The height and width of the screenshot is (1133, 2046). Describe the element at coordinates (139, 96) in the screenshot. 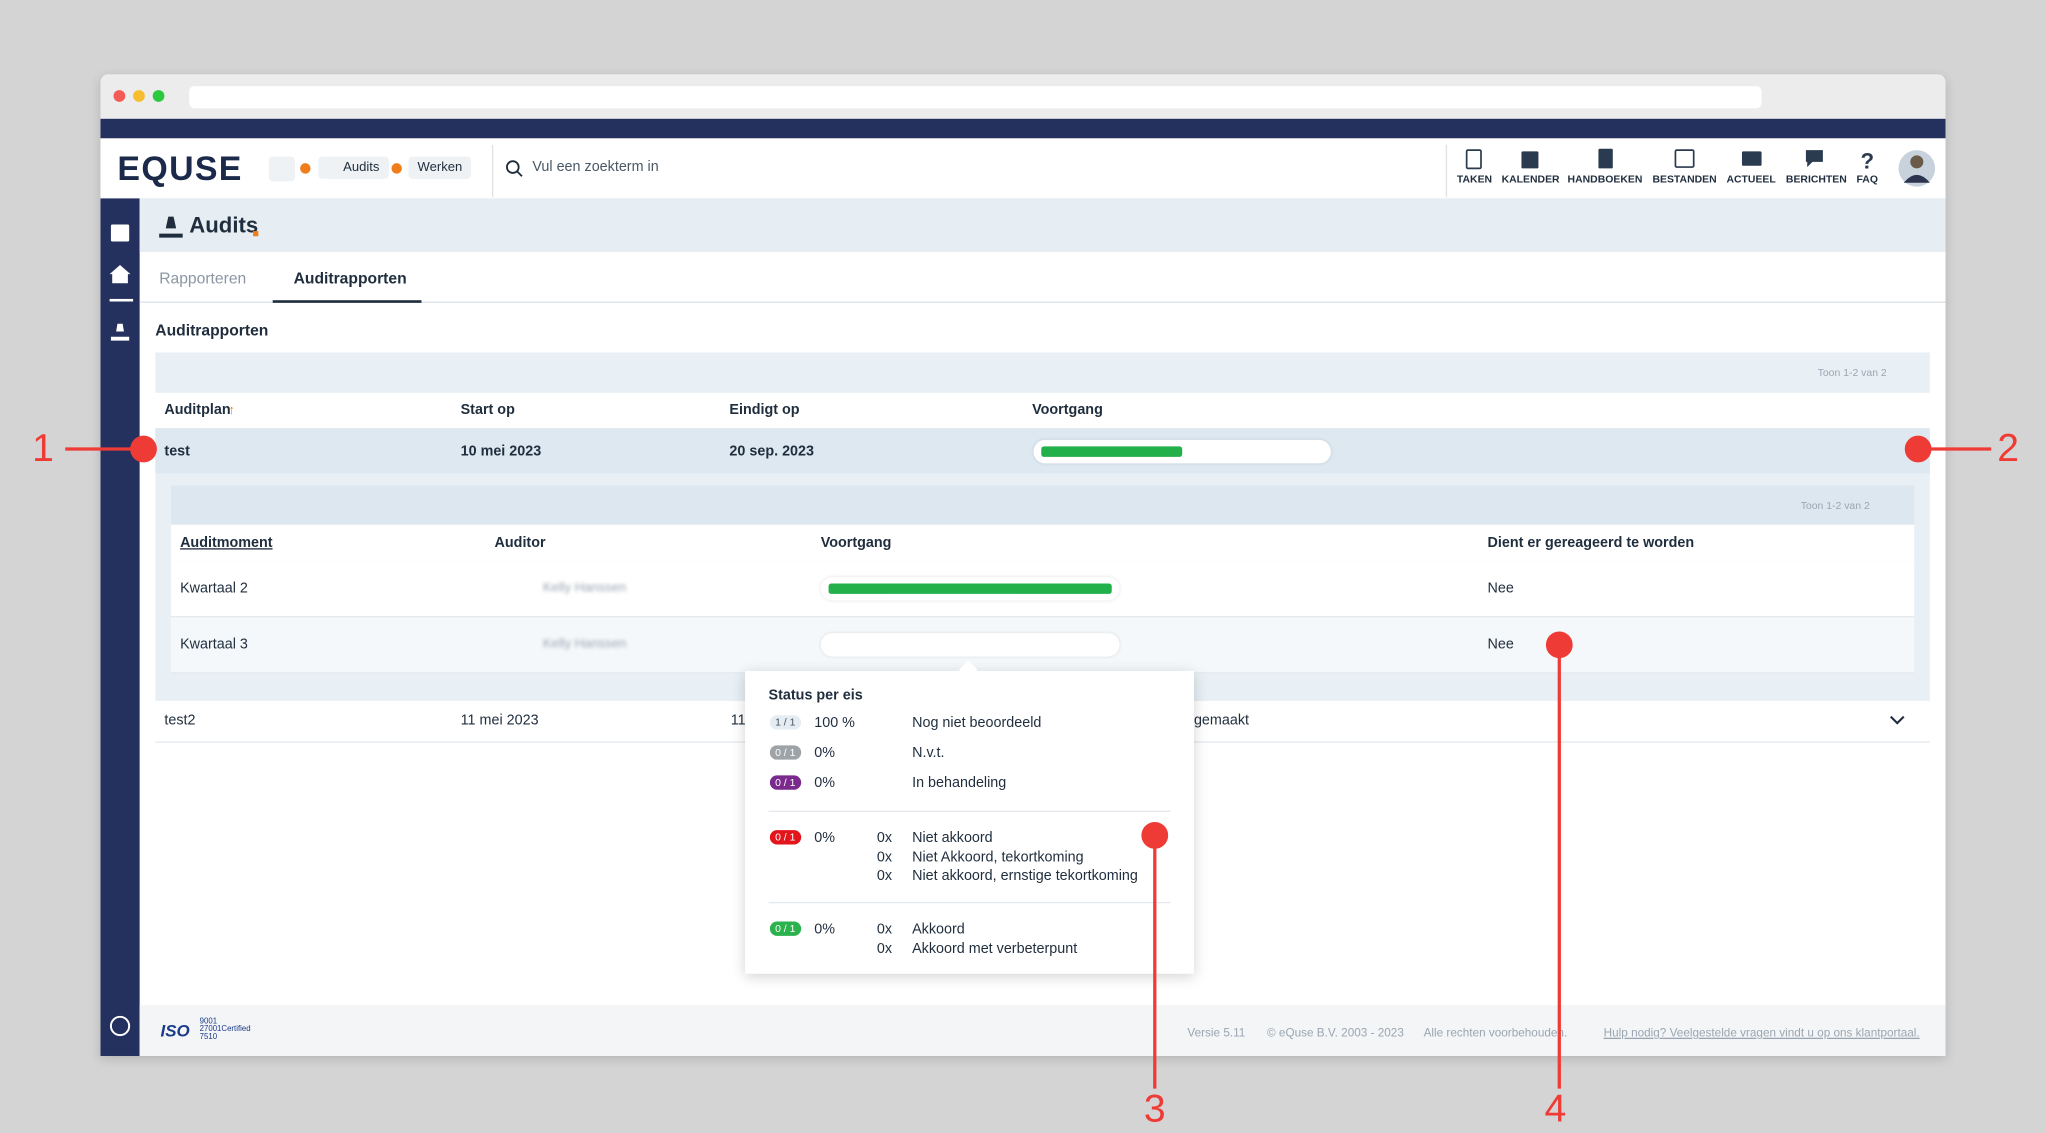

I see `min-dot` at that location.